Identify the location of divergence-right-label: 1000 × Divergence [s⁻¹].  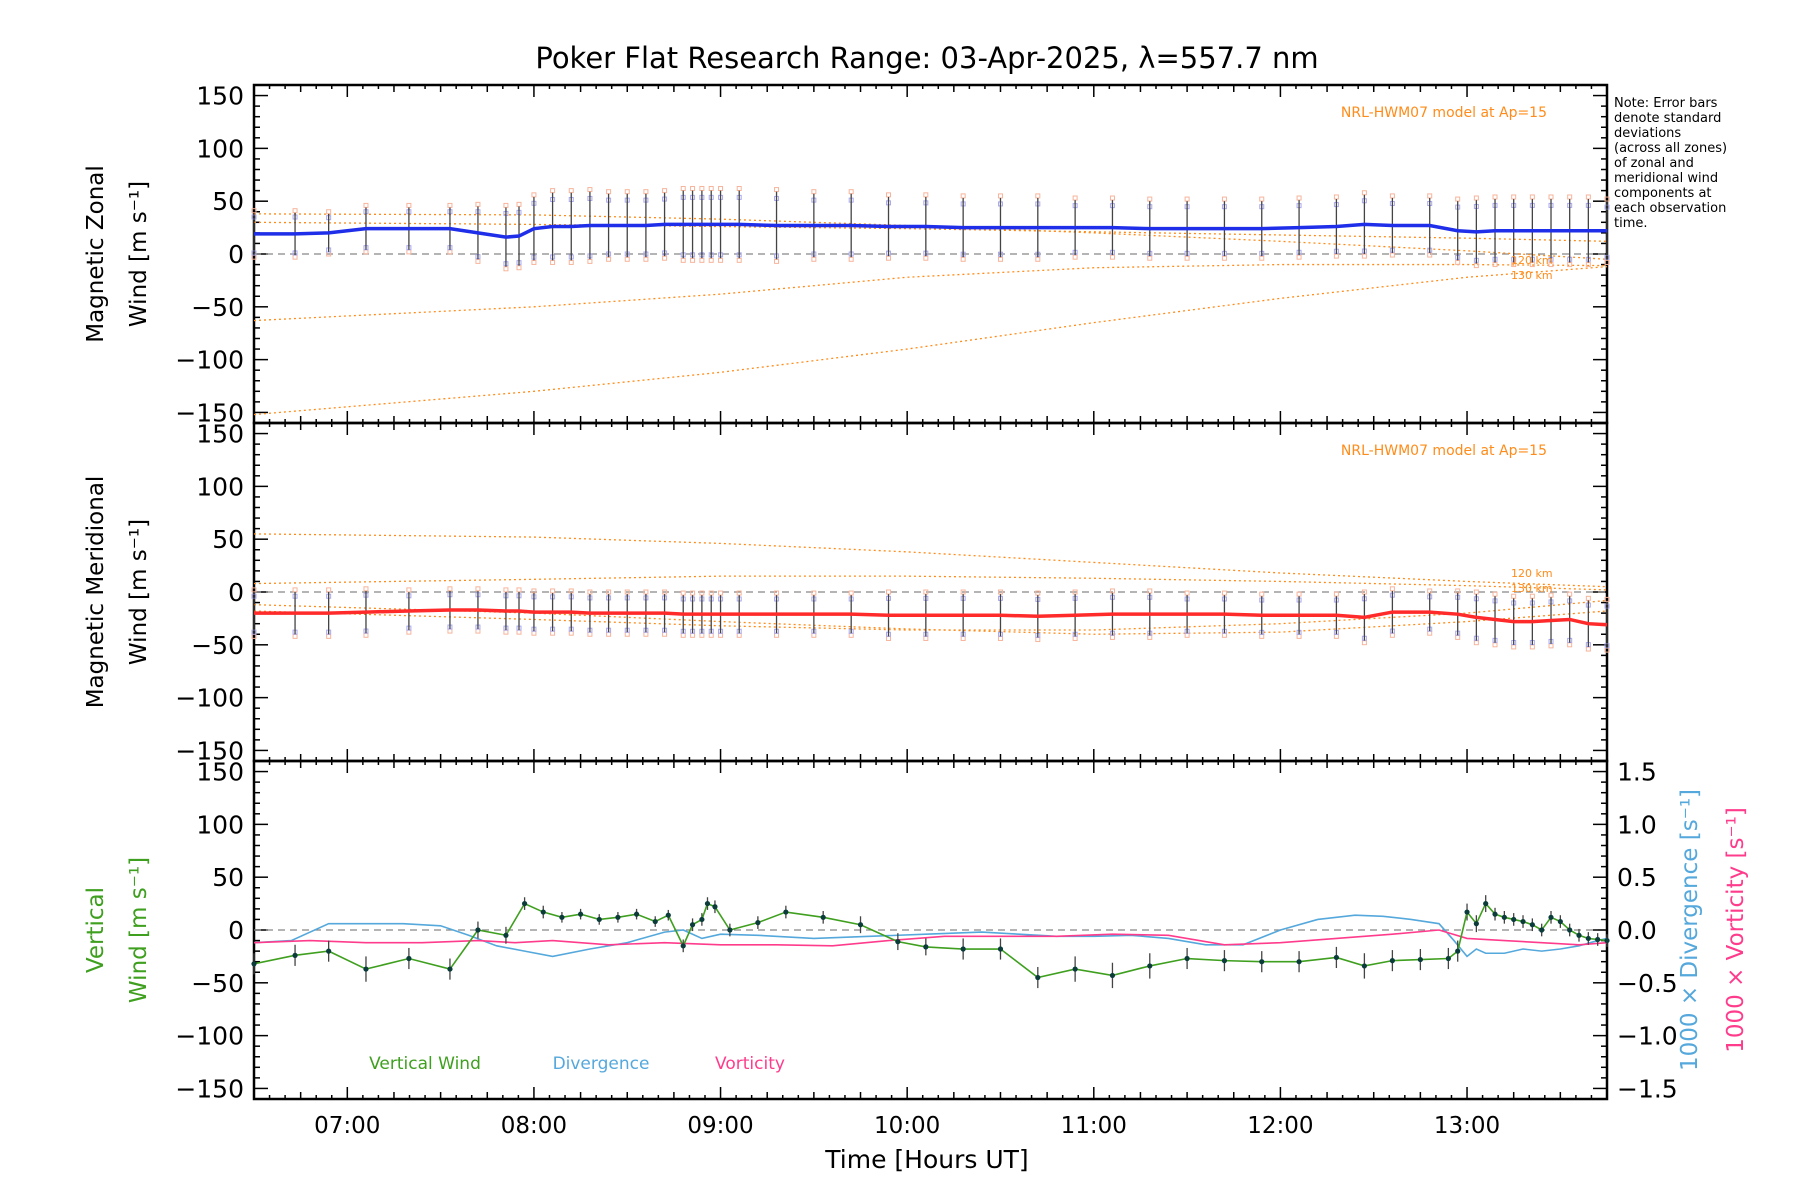
(1690, 930).